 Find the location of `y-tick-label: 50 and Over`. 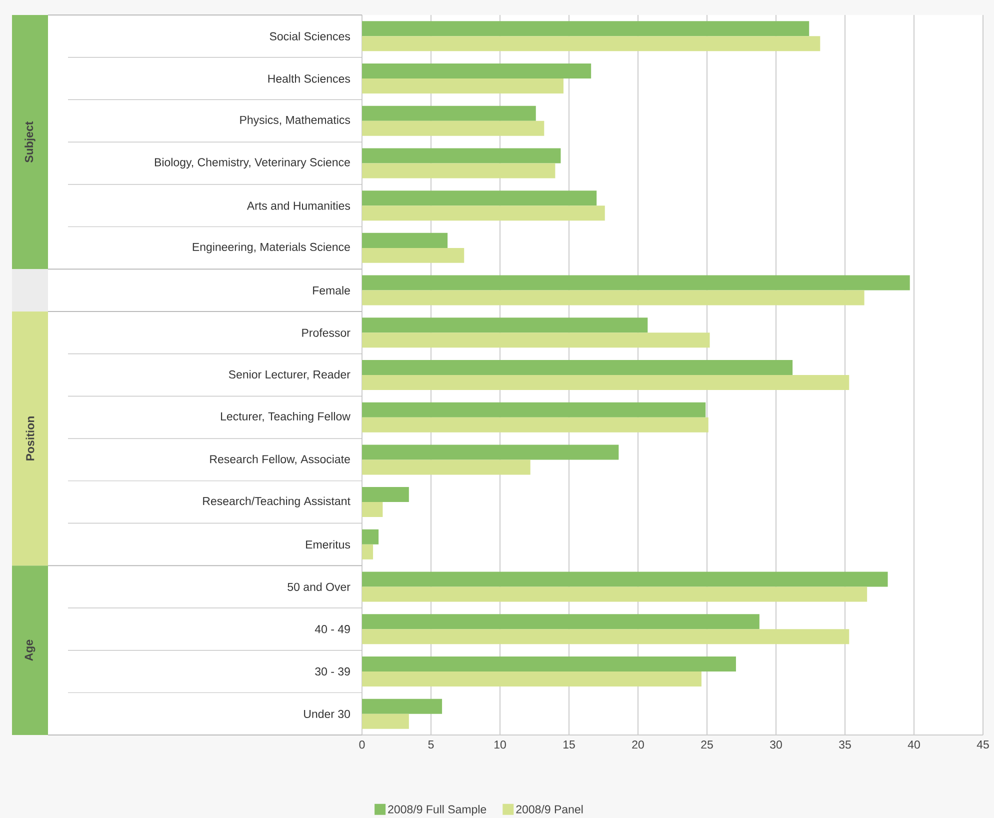

y-tick-label: 50 and Over is located at coordinates (319, 586).